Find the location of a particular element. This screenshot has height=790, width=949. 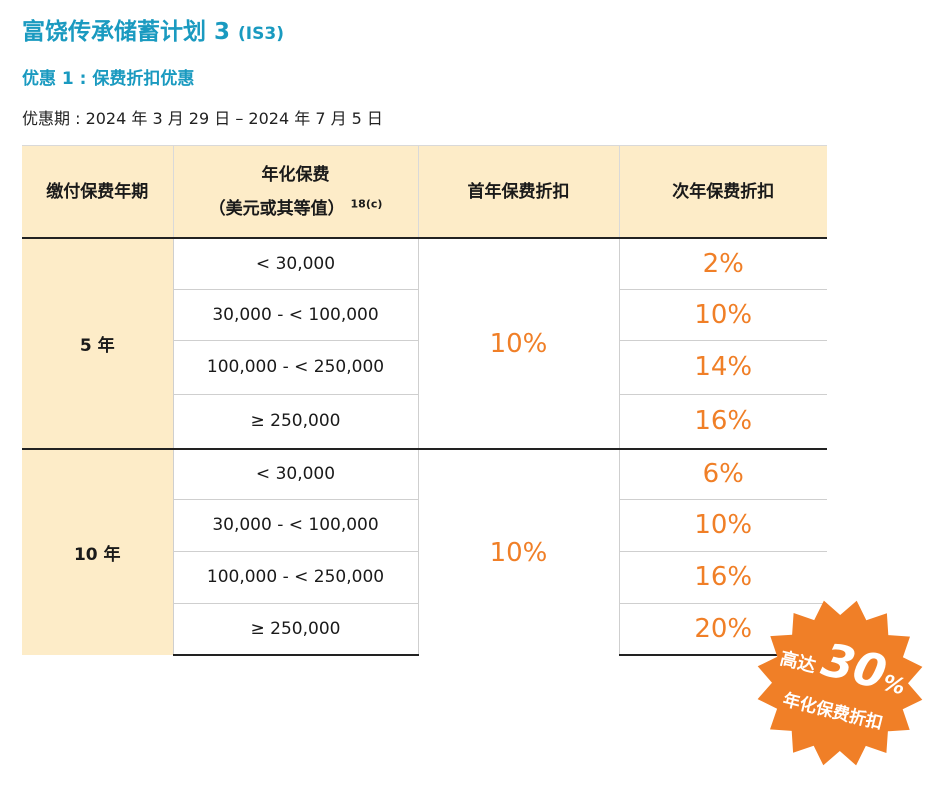

header-first-year-label: 首年保费折扣 is located at coordinates (518, 191).